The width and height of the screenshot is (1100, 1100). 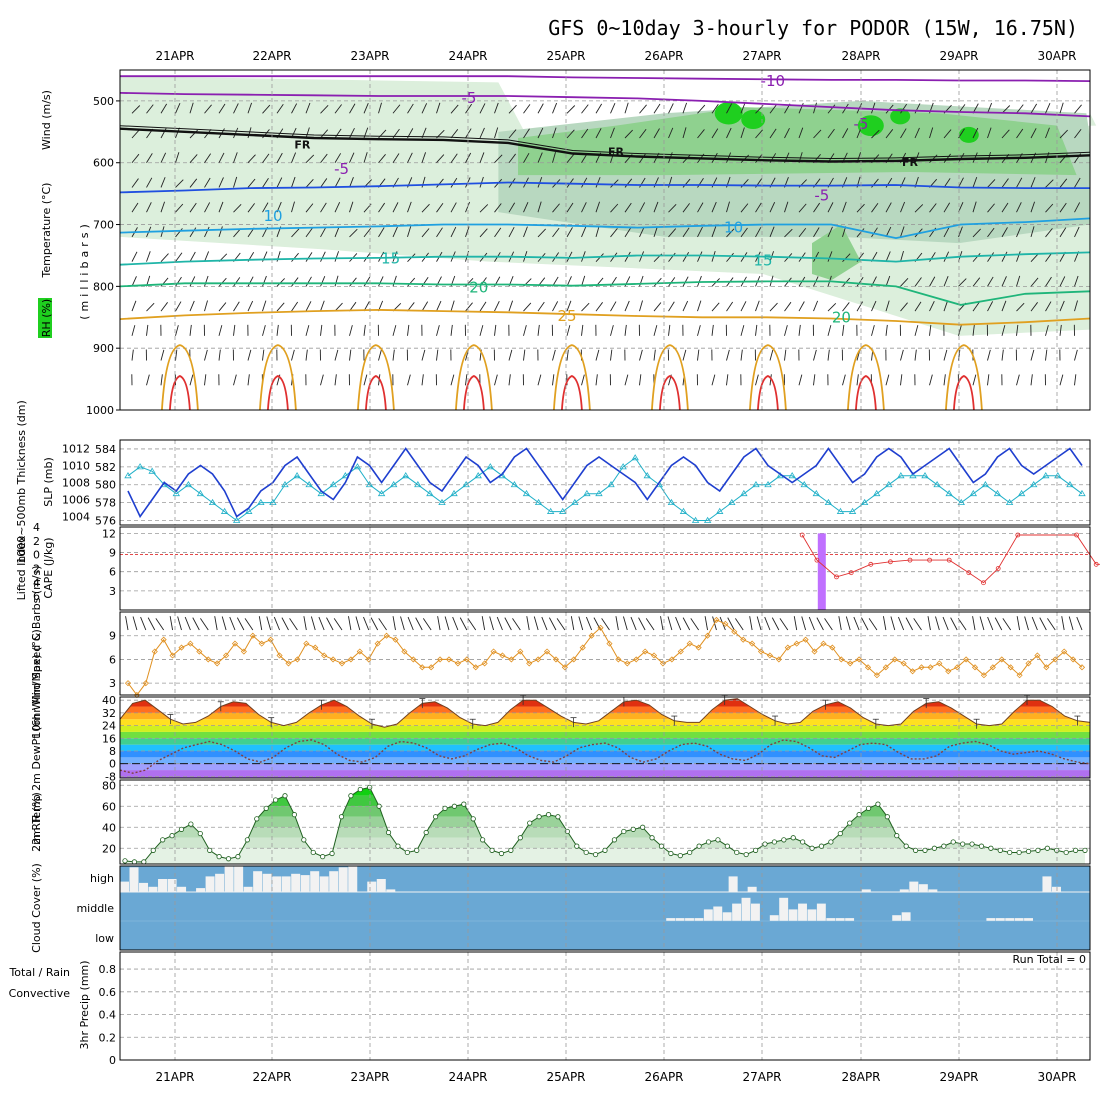 I want to click on precip-tick-label: 0.4, so click(x=108, y=1015).